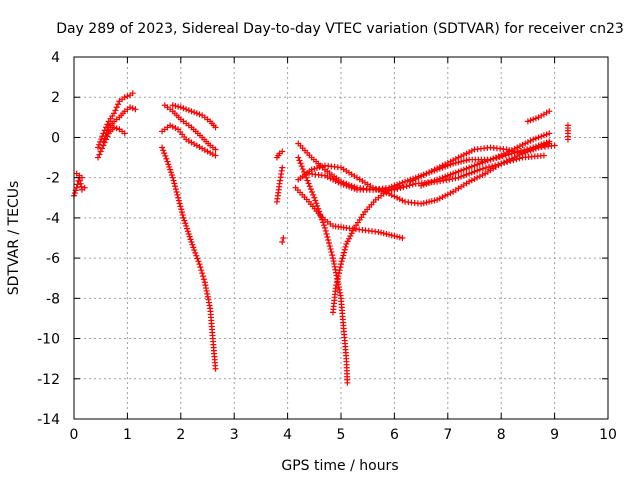 The width and height of the screenshot is (640, 480). Describe the element at coordinates (53, 179) in the screenshot. I see `y-tick-label: -2` at that location.